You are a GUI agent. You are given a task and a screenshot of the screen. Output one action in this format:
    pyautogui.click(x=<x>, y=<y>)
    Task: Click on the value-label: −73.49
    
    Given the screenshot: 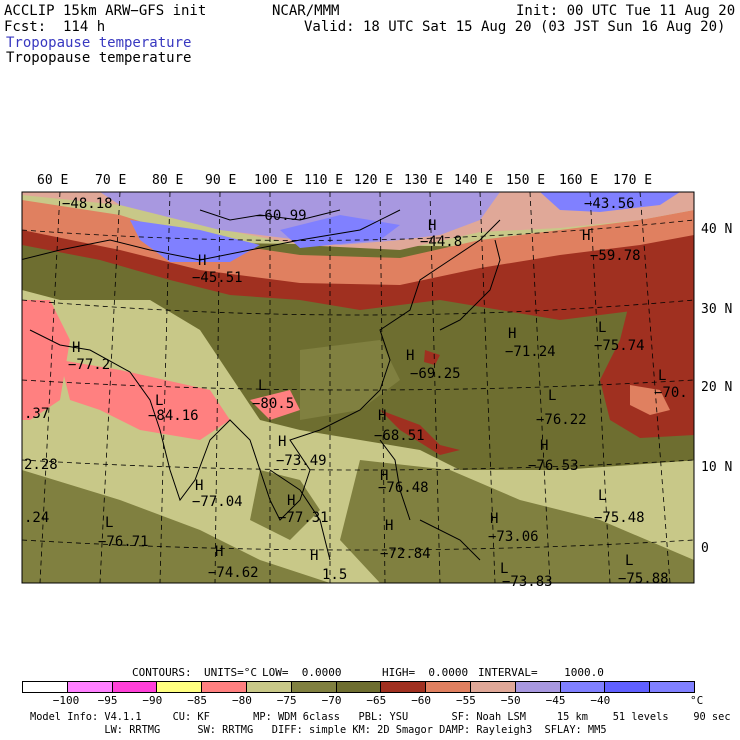 What is the action you would take?
    pyautogui.click(x=301, y=461)
    